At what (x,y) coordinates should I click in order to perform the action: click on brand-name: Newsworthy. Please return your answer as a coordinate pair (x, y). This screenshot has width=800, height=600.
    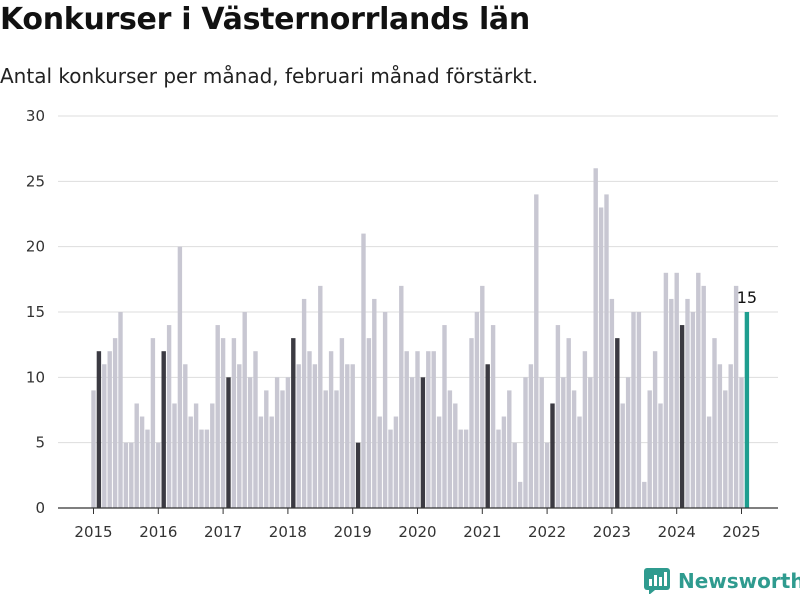
    Looking at the image, I should click on (739, 581).